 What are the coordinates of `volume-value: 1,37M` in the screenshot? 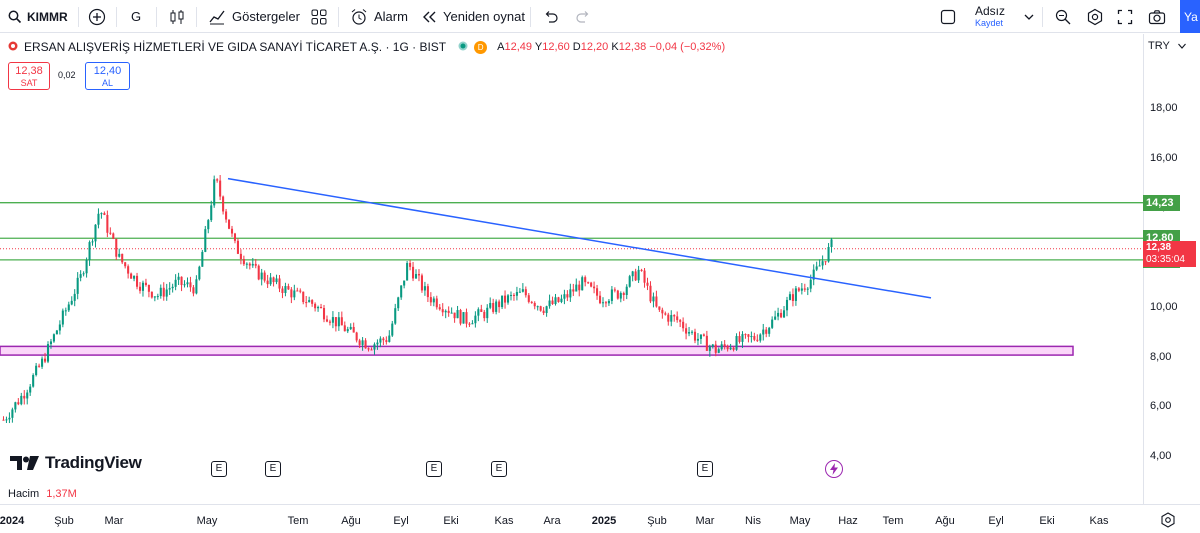 It's located at (61, 494).